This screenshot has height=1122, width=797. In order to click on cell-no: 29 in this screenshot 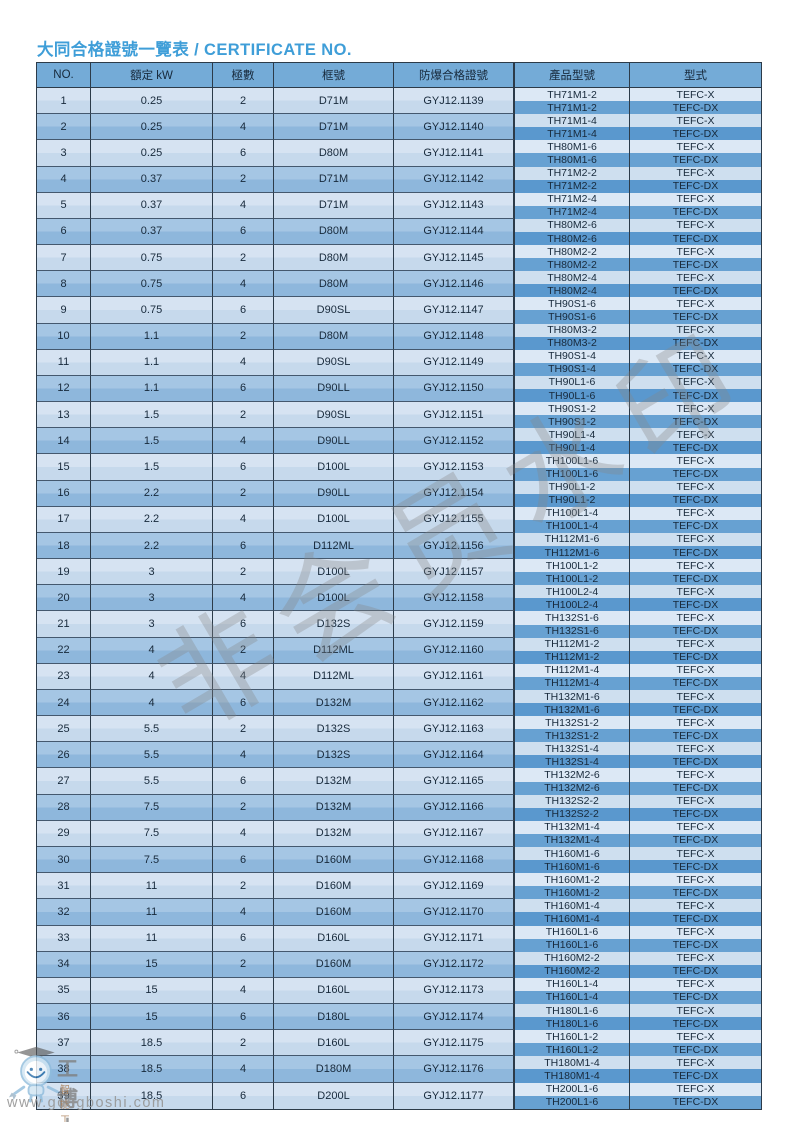, I will do `click(64, 833)`.